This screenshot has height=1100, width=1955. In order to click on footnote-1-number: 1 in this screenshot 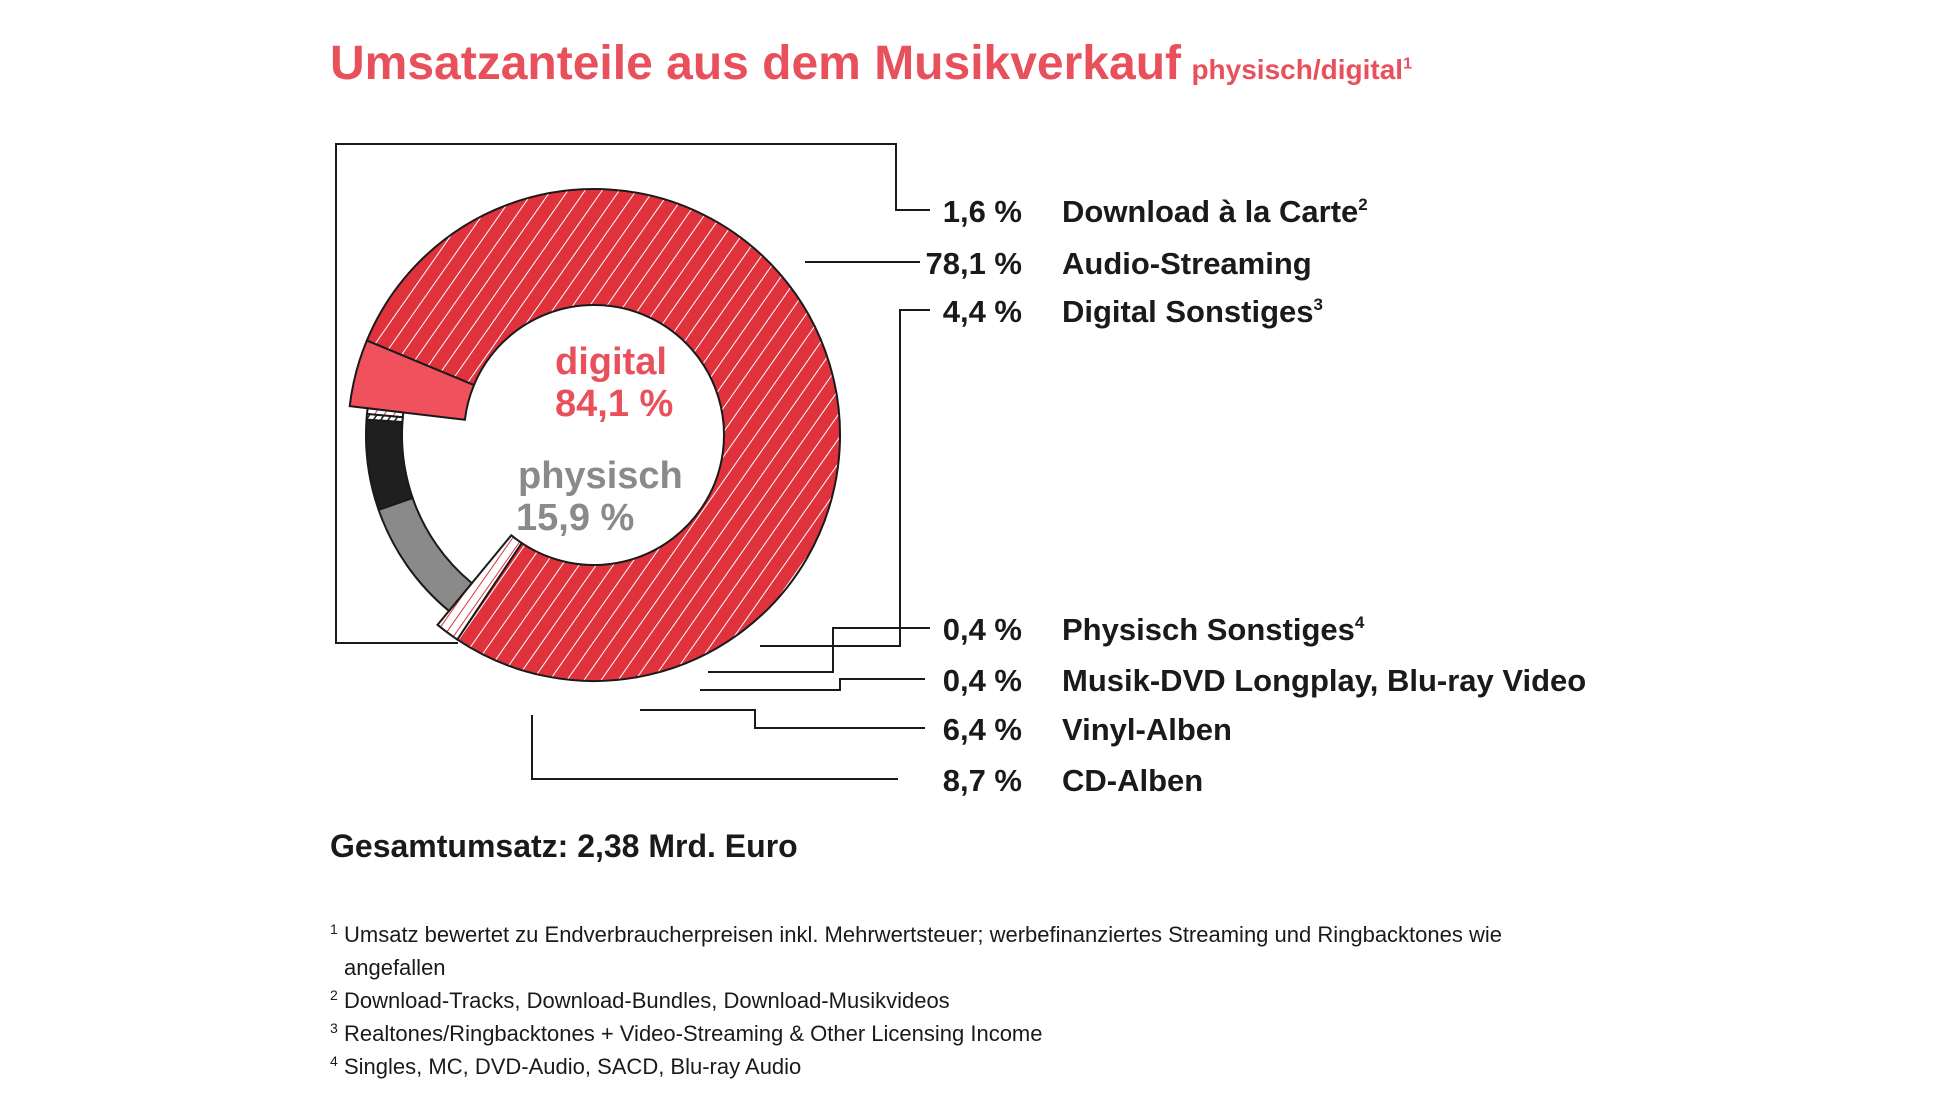, I will do `click(334, 929)`.